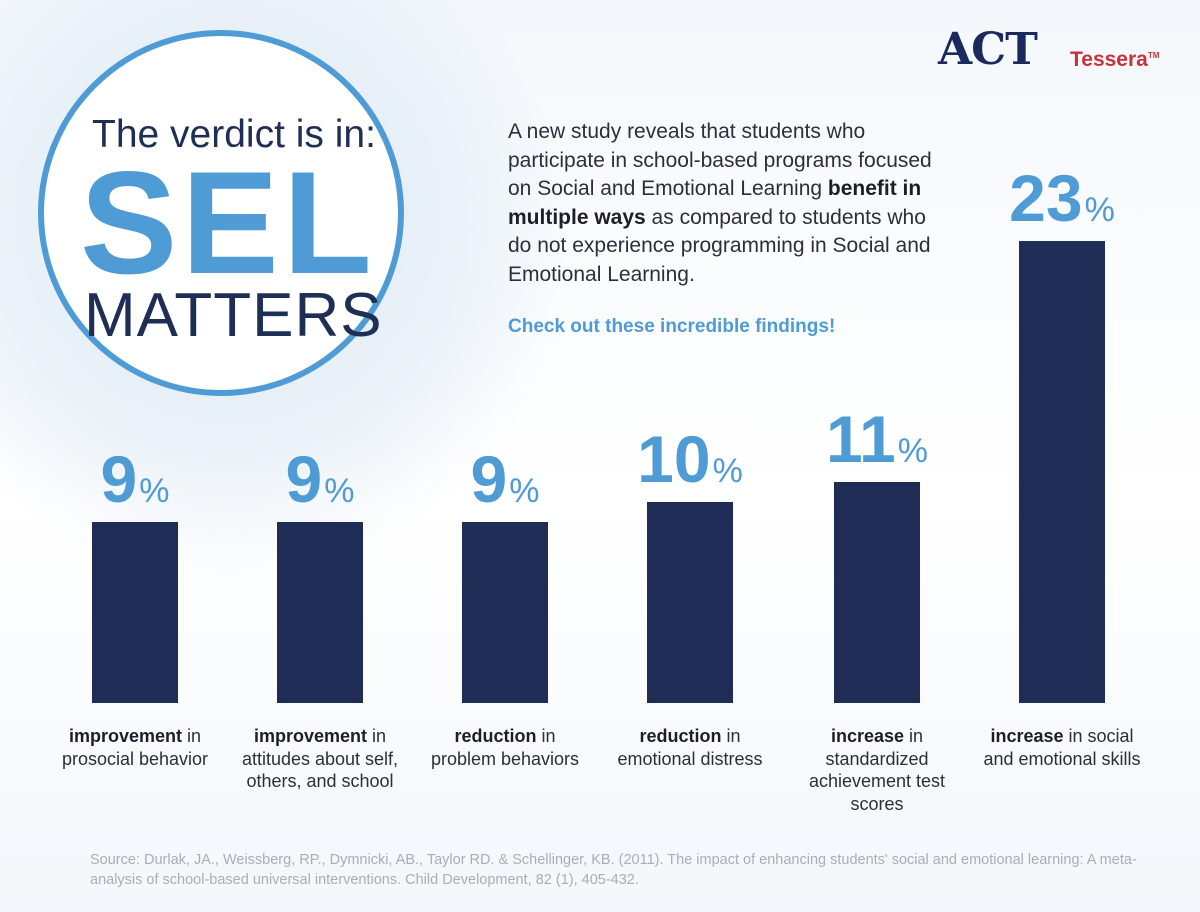  What do you see at coordinates (672, 326) in the screenshot?
I see `cta-text: Check out these incredible findings!` at bounding box center [672, 326].